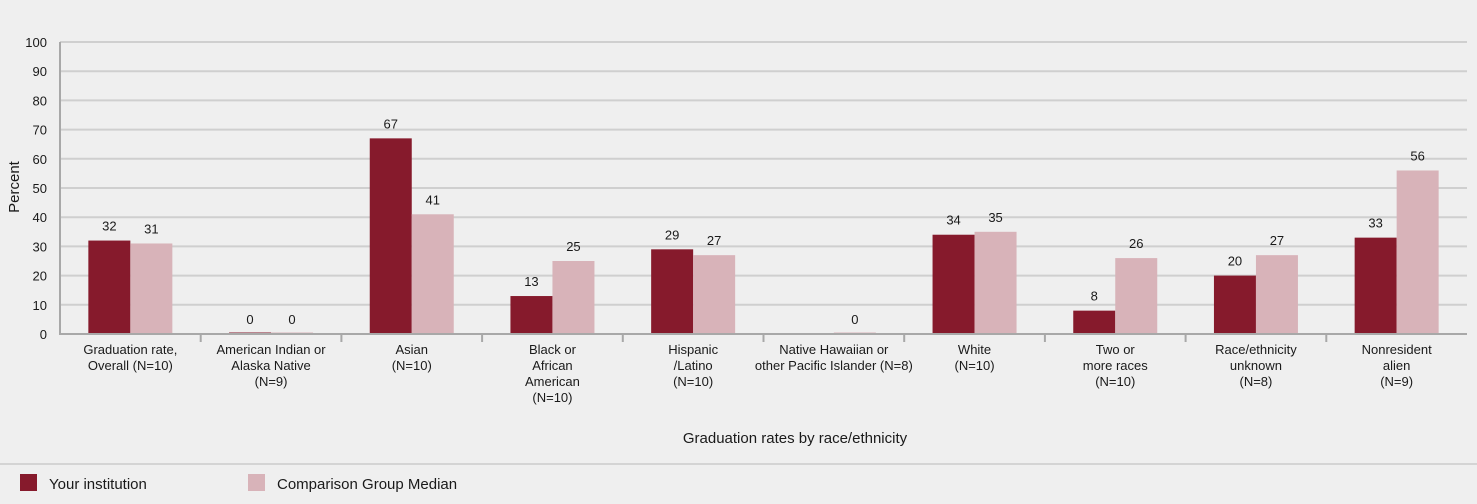 This screenshot has width=1477, height=504. Describe the element at coordinates (238, 483) in the screenshot. I see `legend: Your institution Comparison Group Median` at that location.